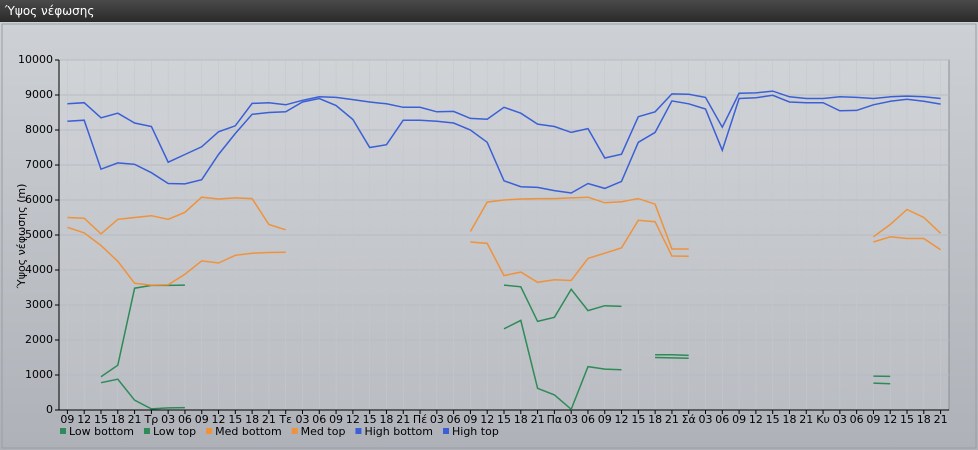 The image size is (978, 450). I want to click on x-tick-label: Πέ, so click(420, 419).